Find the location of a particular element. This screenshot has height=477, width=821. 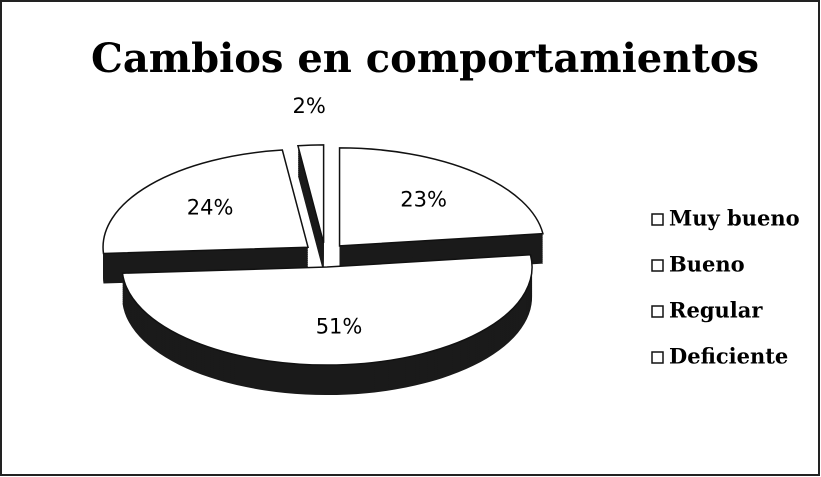

legend-label: Bueno is located at coordinates (707, 264).